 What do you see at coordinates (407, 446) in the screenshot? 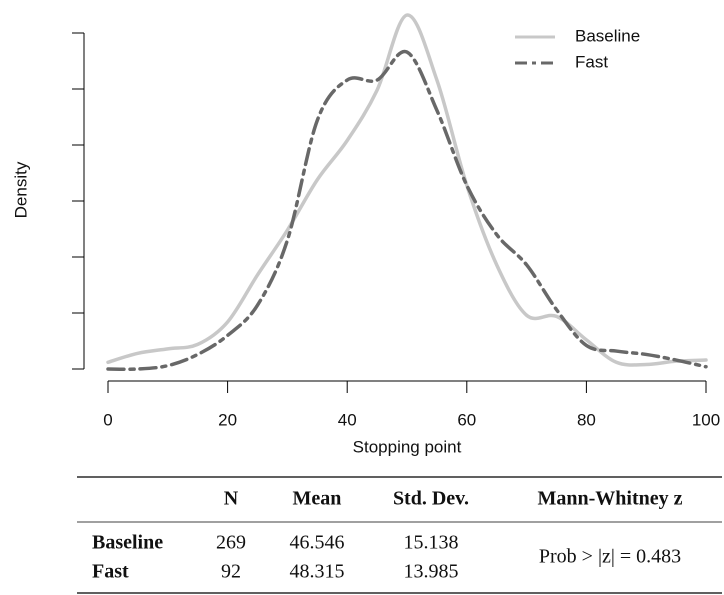
I see `x-axis-label: Stopping point` at bounding box center [407, 446].